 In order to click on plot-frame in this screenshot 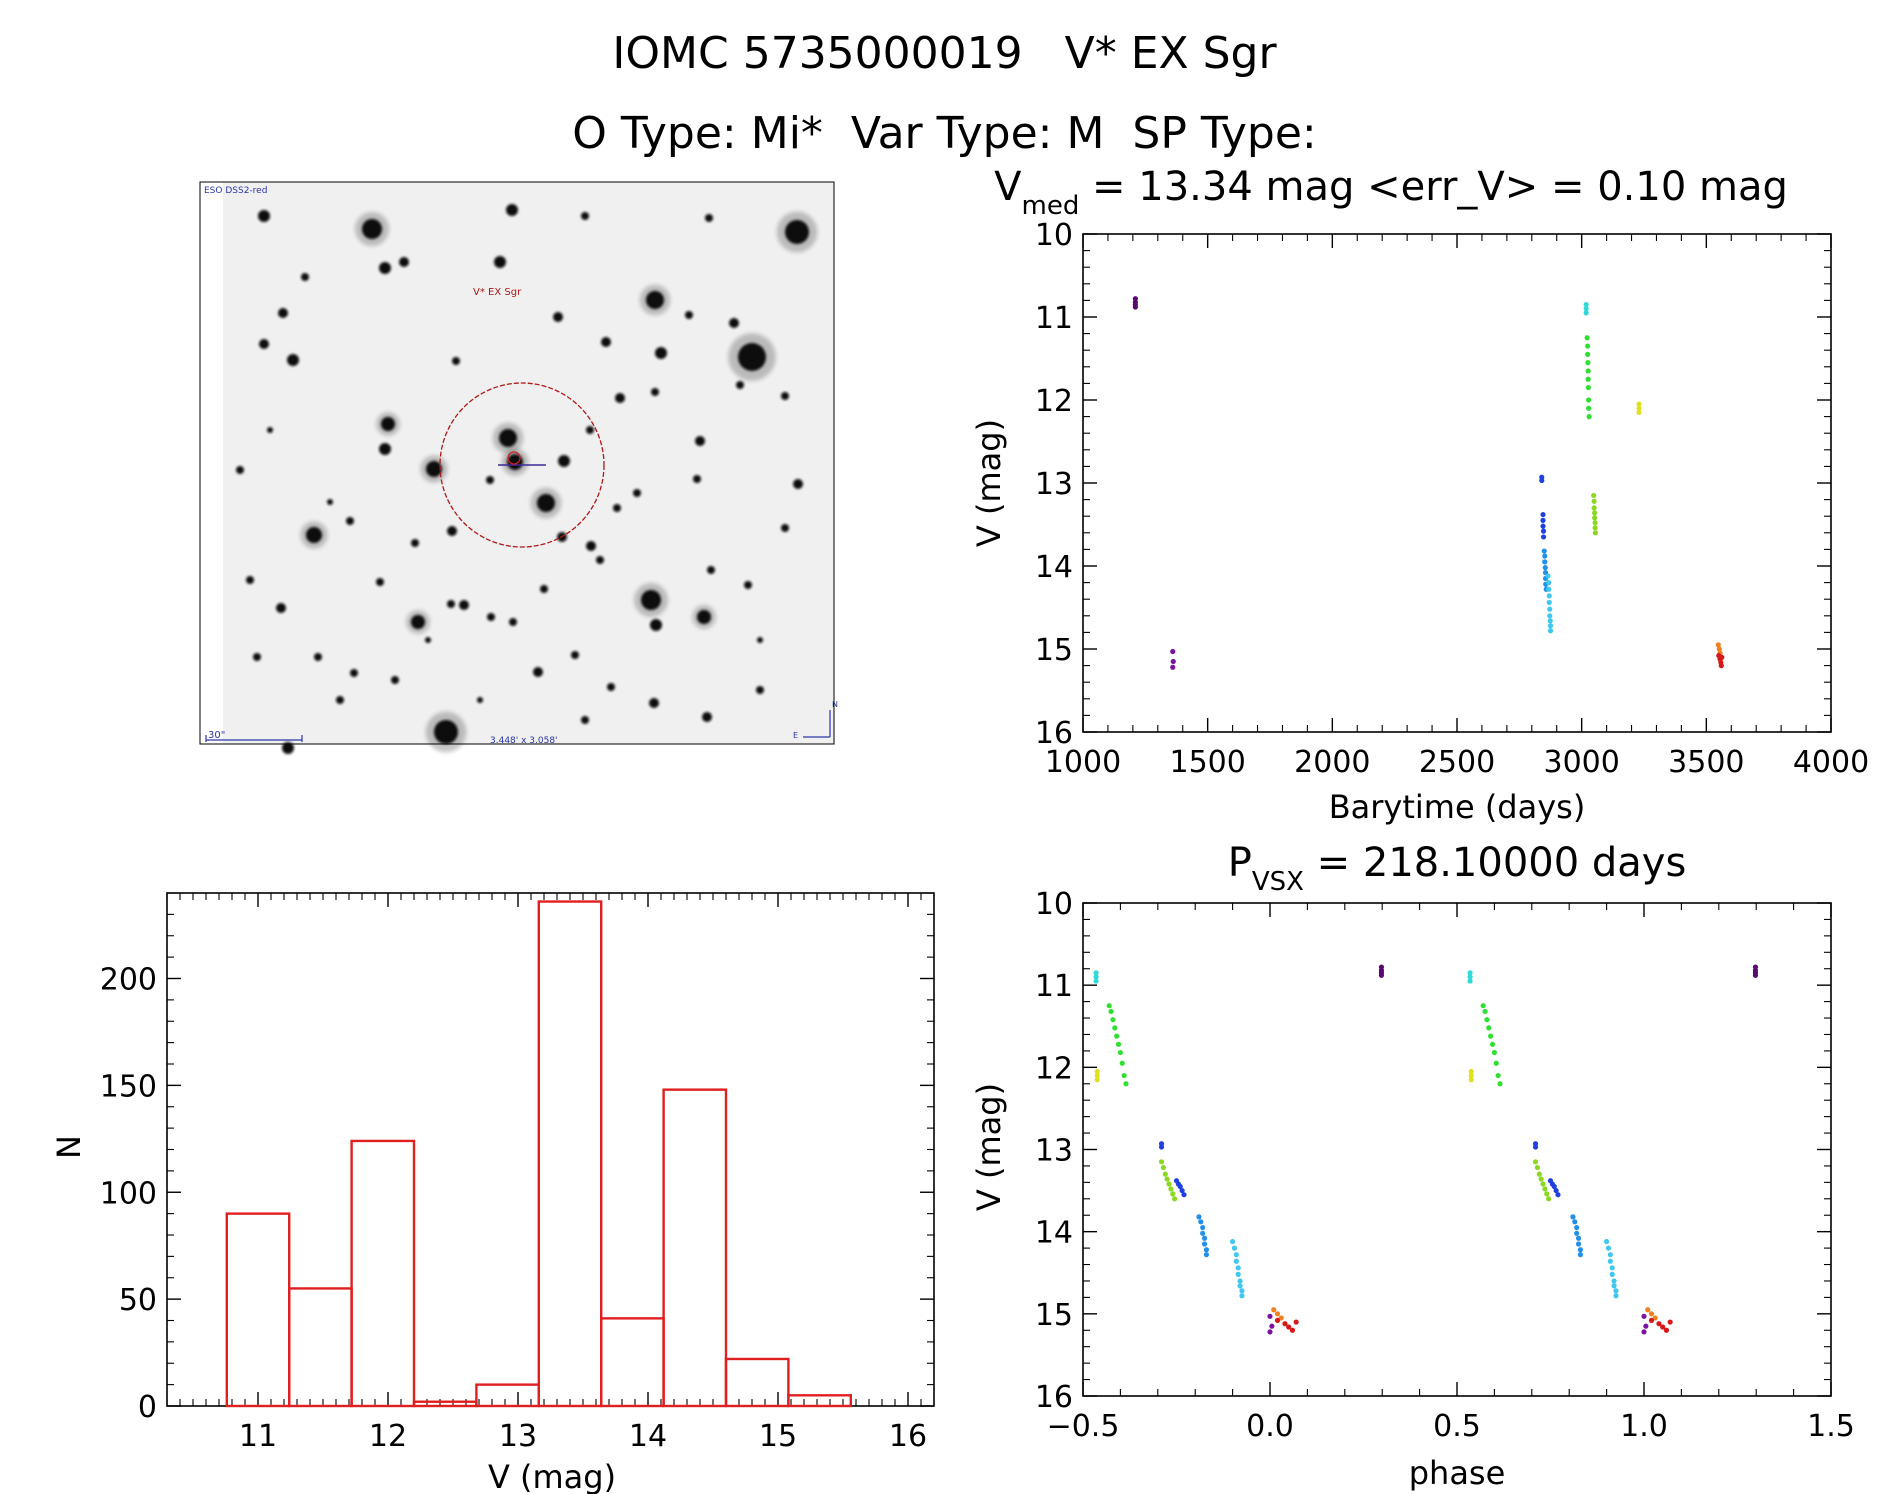, I will do `click(550, 1149)`.